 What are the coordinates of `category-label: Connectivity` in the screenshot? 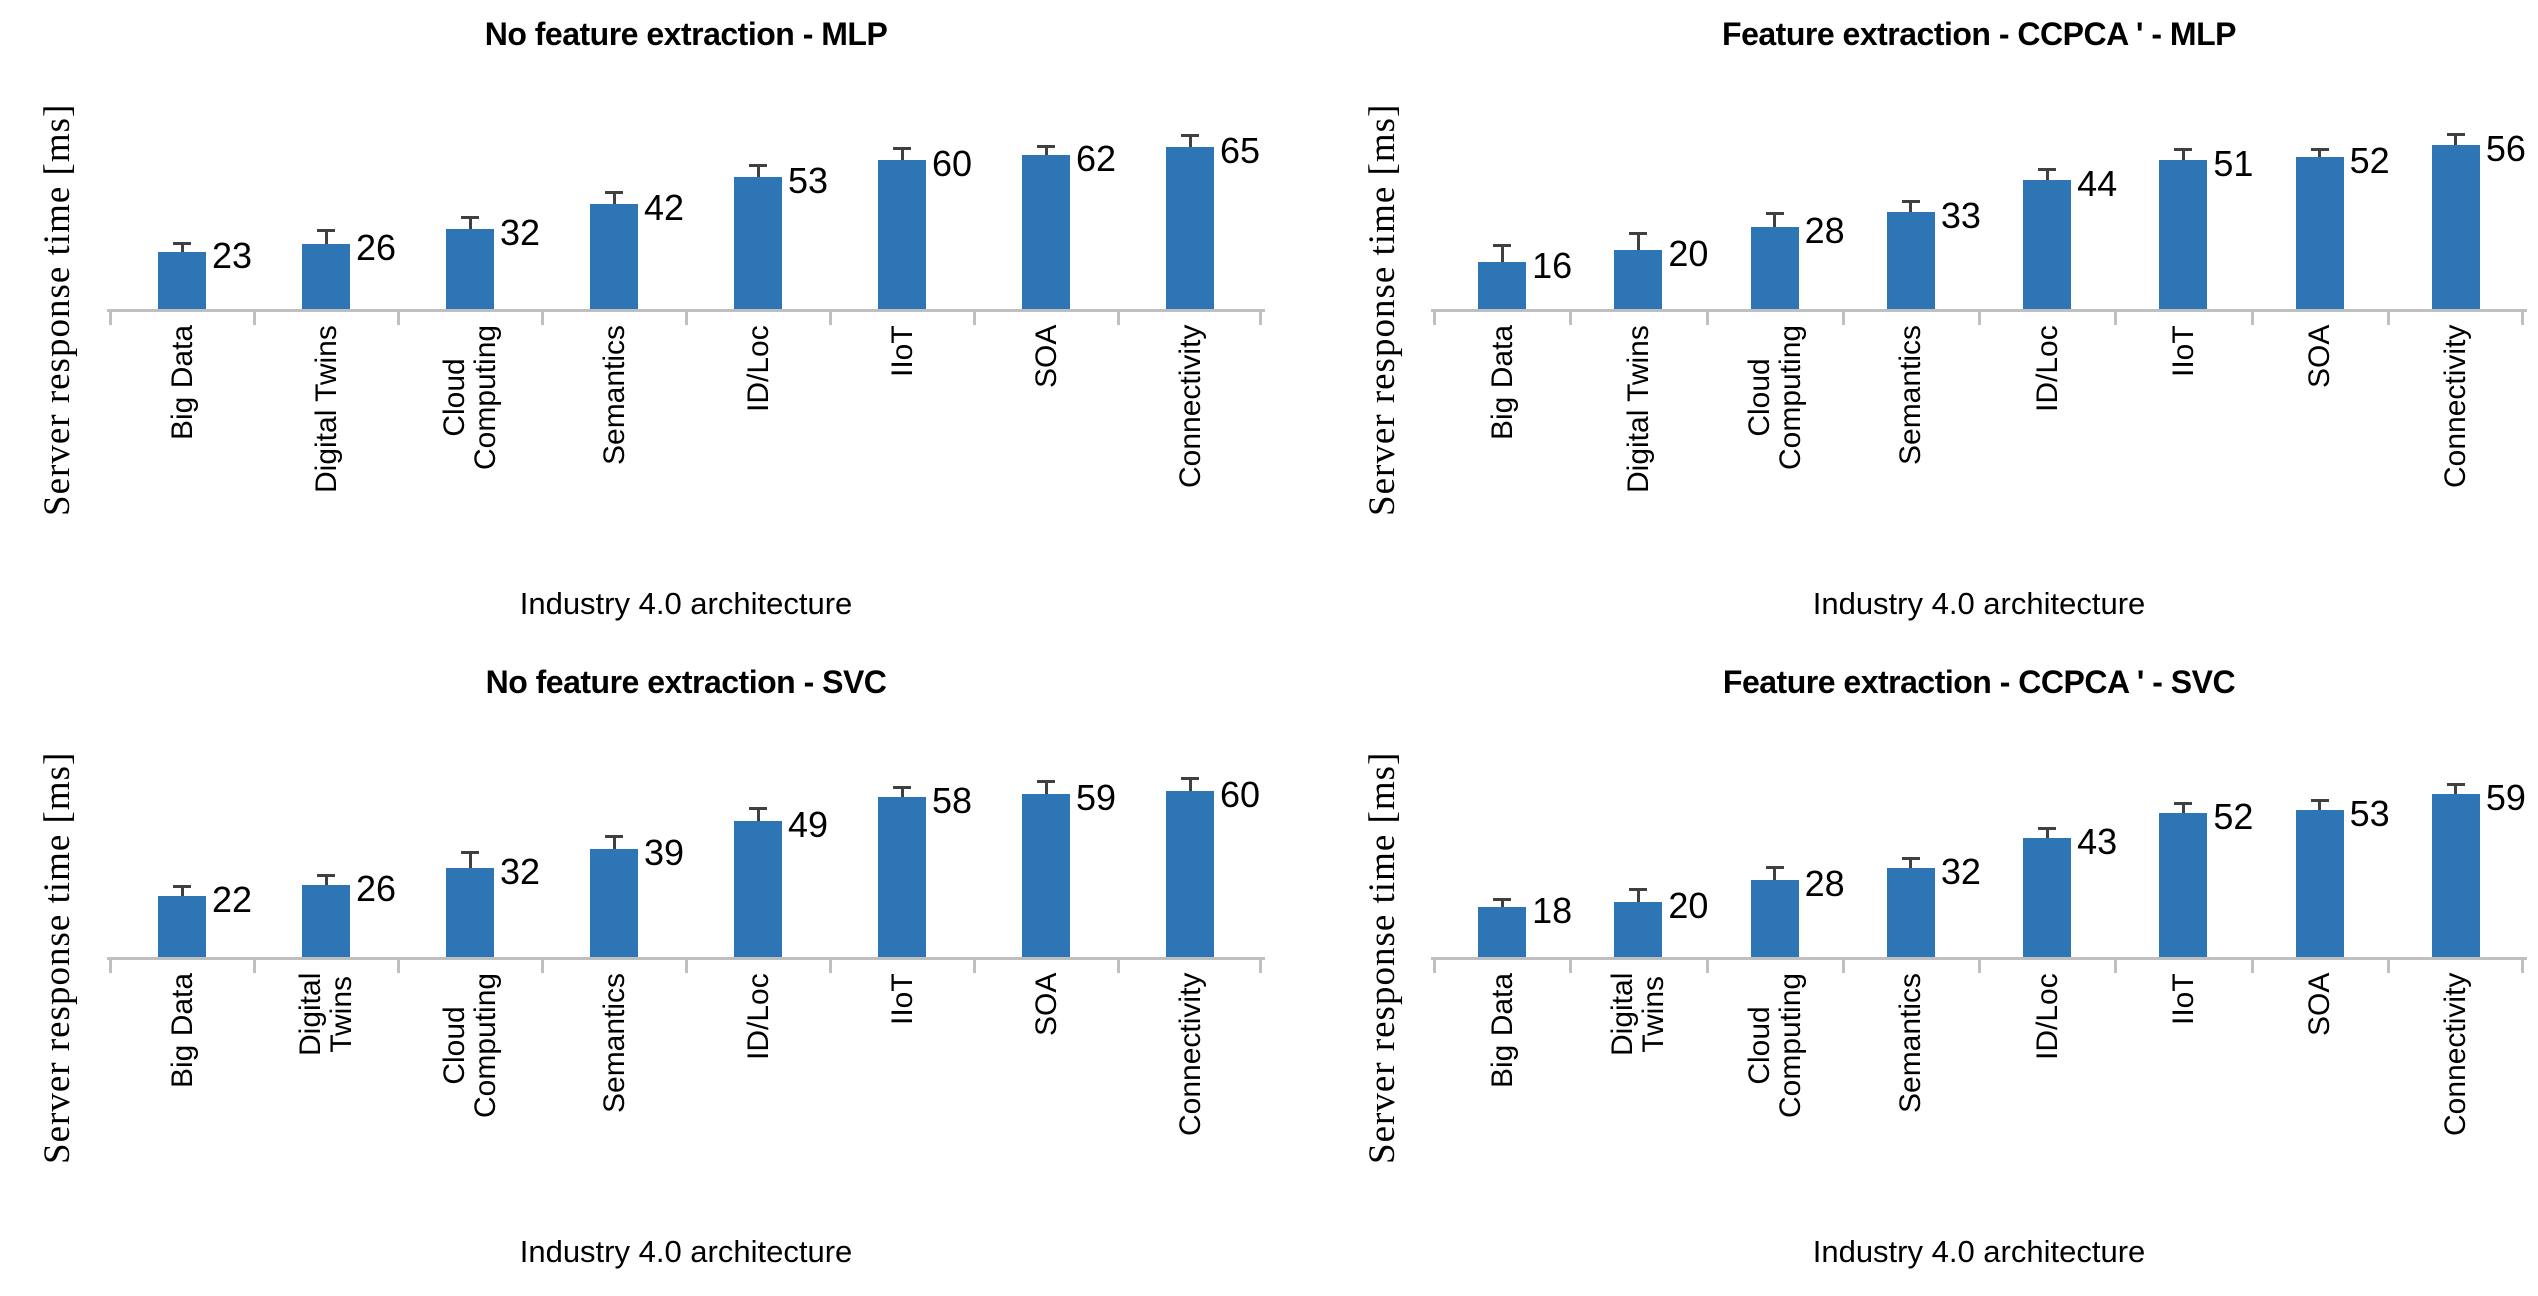 It's located at (2456, 406).